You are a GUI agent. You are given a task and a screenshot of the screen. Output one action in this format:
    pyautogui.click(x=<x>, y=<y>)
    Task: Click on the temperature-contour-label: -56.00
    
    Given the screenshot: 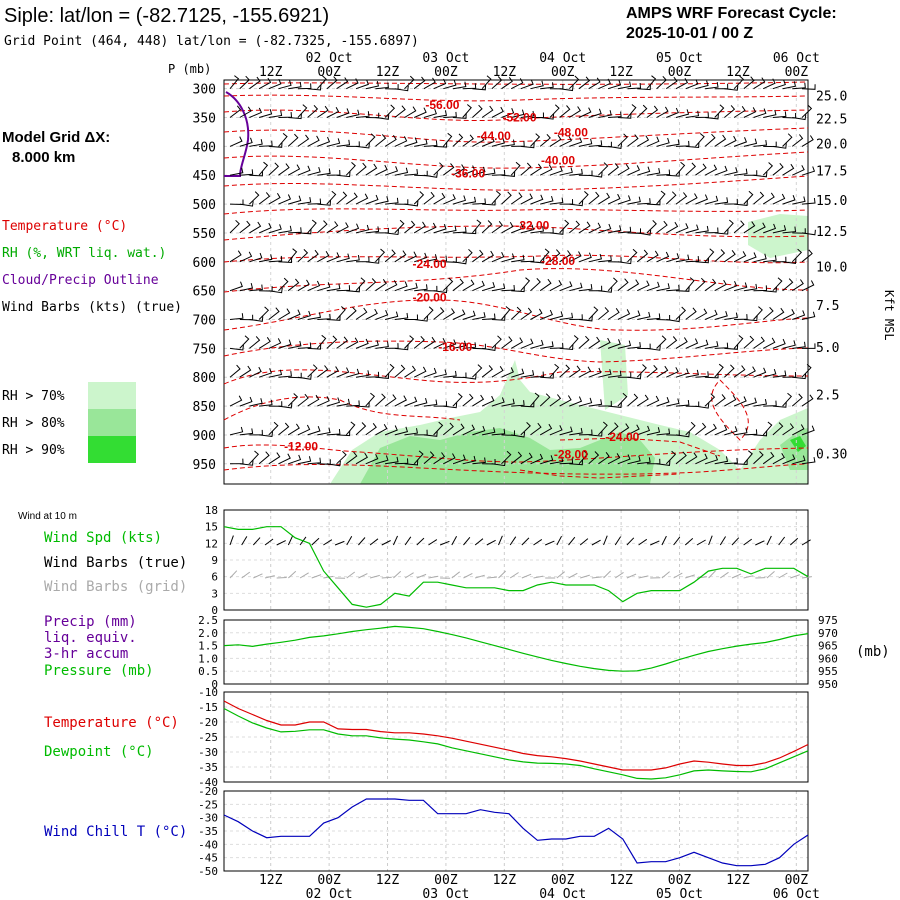 What is the action you would take?
    pyautogui.click(x=442, y=105)
    